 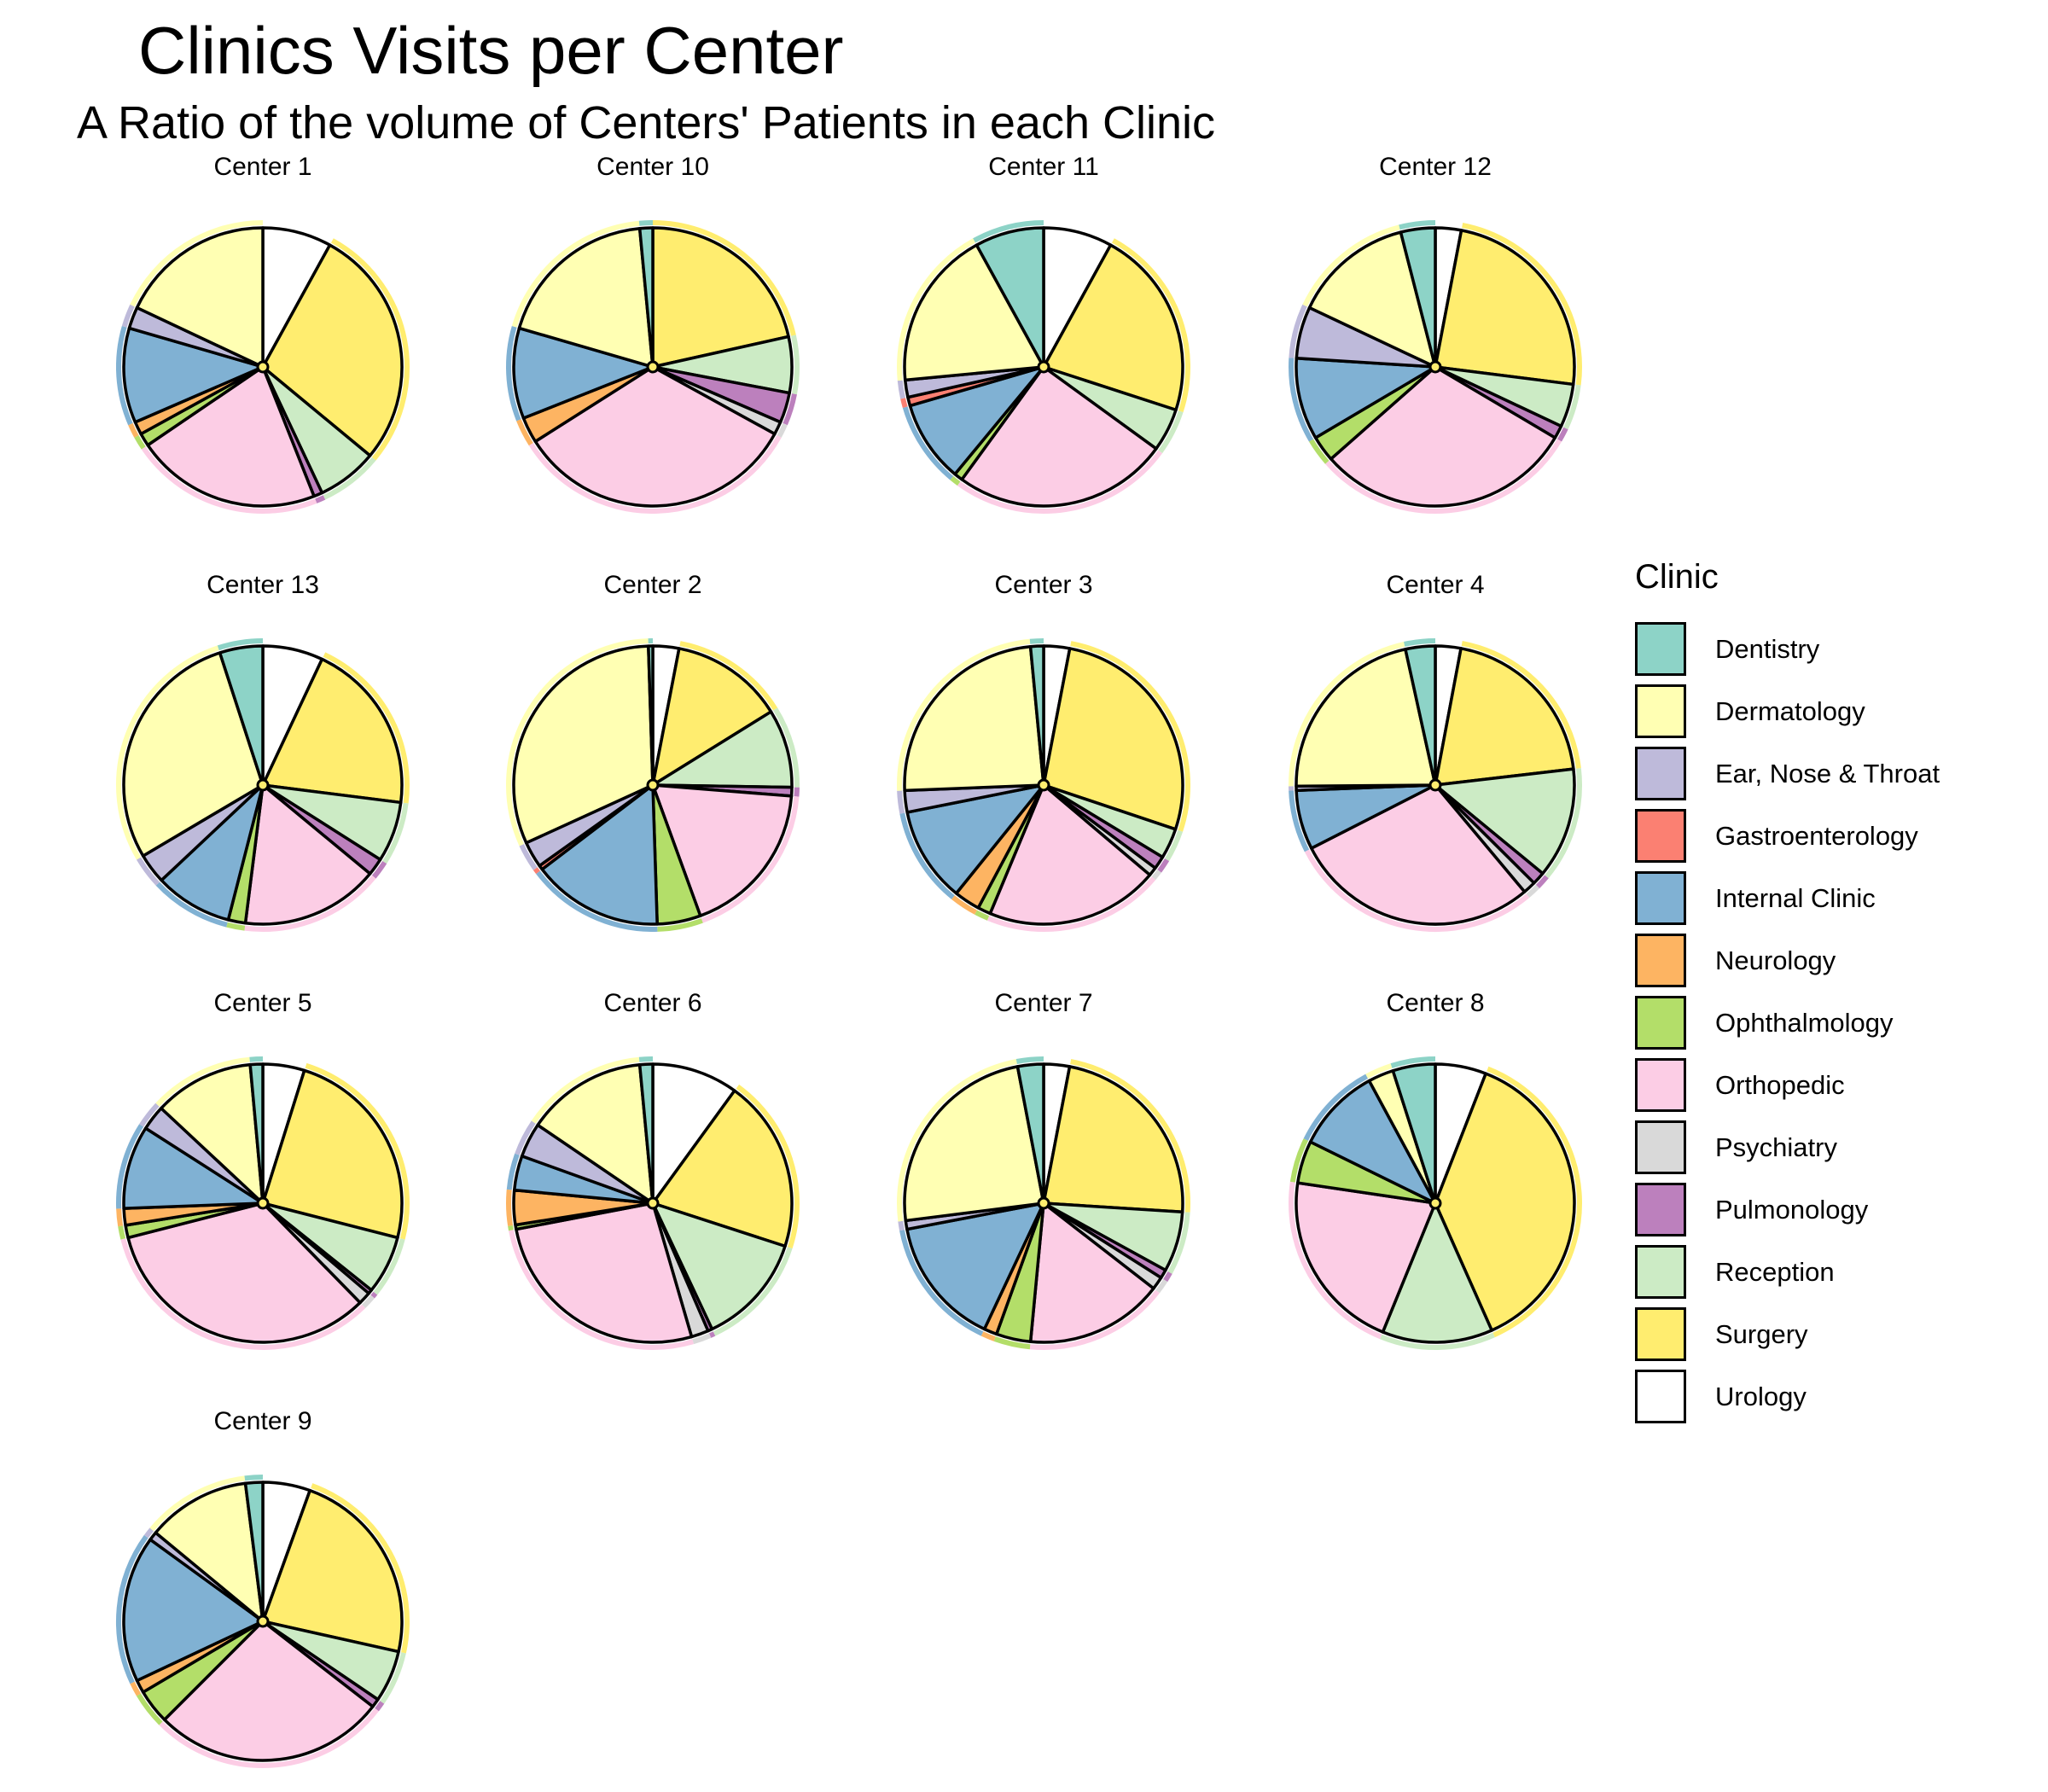 What do you see at coordinates (988, 1336) in the screenshot?
I see `rim-neurology` at bounding box center [988, 1336].